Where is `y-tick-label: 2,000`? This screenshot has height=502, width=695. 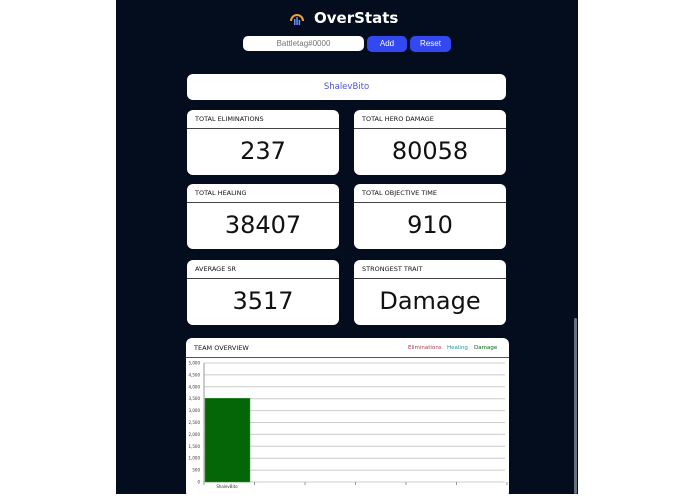
y-tick-label: 2,000 is located at coordinates (195, 434).